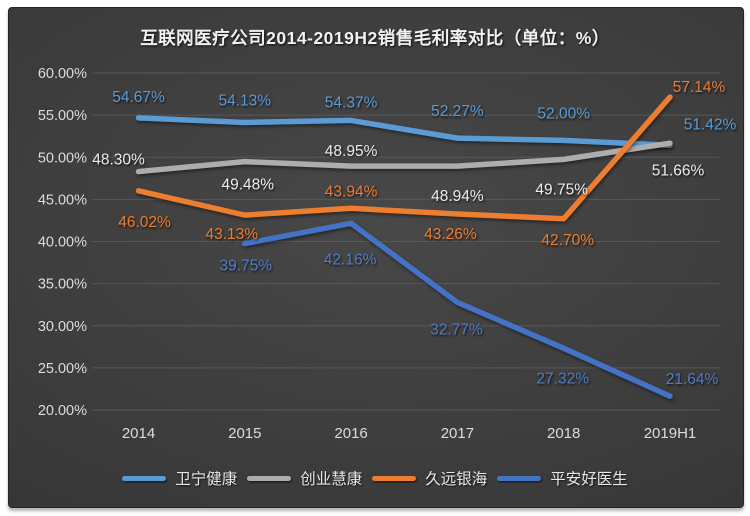 The width and height of the screenshot is (750, 516). I want to click on legend-item-jiuyuan: 久远银海, so click(429, 478).